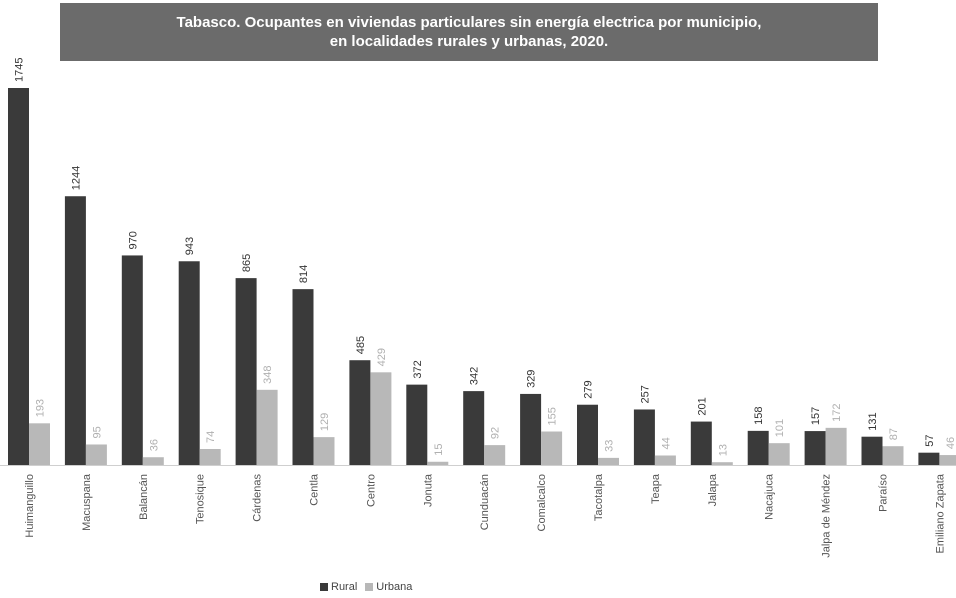  Describe the element at coordinates (496, 433) in the screenshot. I see `data-label-urbana-8: 92` at that location.